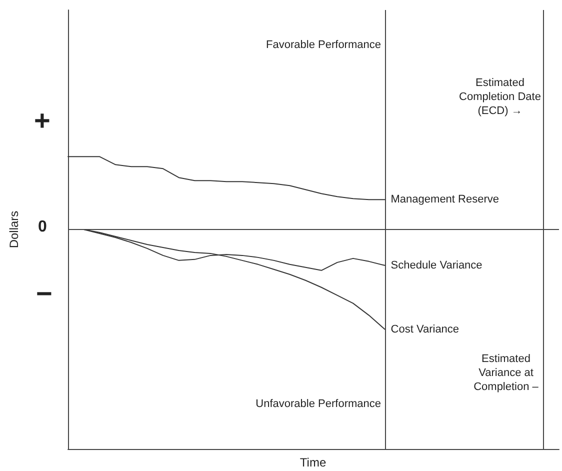  Describe the element at coordinates (436, 265) in the screenshot. I see `series-label: Schedule Variance` at that location.